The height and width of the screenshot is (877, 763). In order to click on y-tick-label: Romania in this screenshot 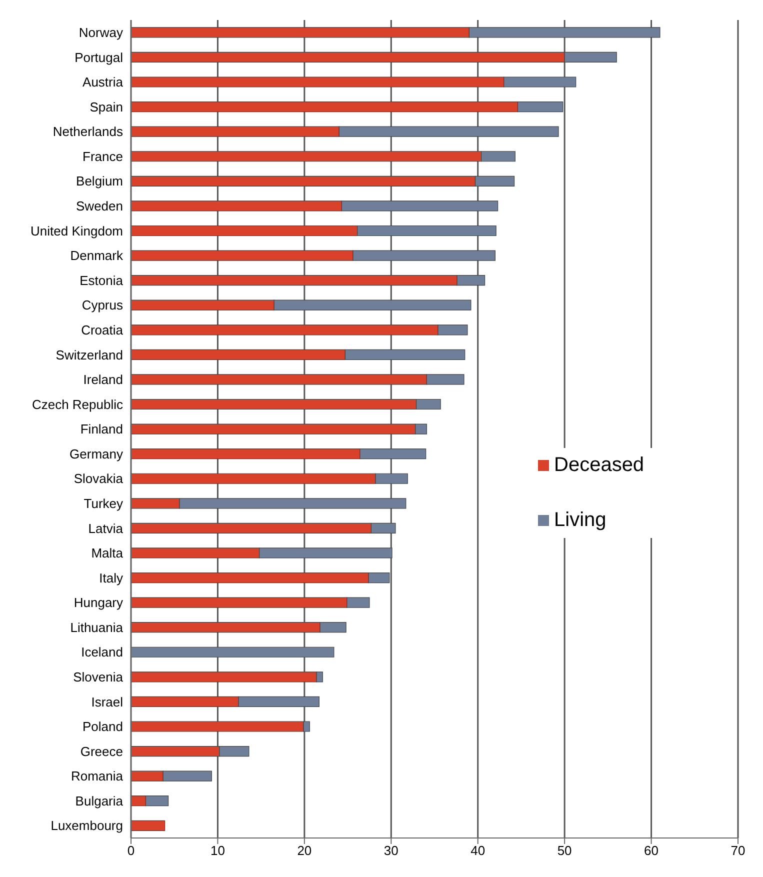, I will do `click(97, 776)`.